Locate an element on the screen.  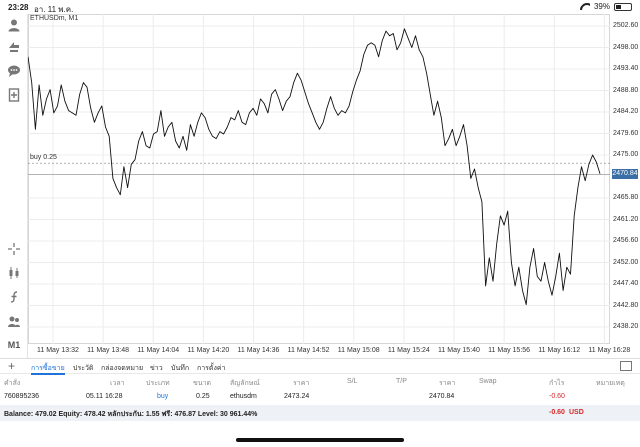
new-order-icon is located at coordinates (14, 95).